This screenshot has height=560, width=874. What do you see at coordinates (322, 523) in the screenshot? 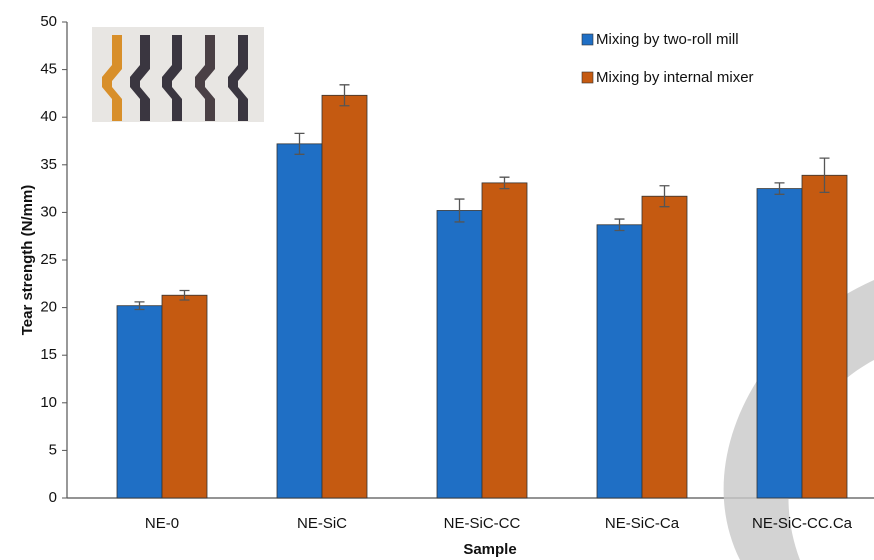
I see `x-tick-label: NE-SiC` at bounding box center [322, 523].